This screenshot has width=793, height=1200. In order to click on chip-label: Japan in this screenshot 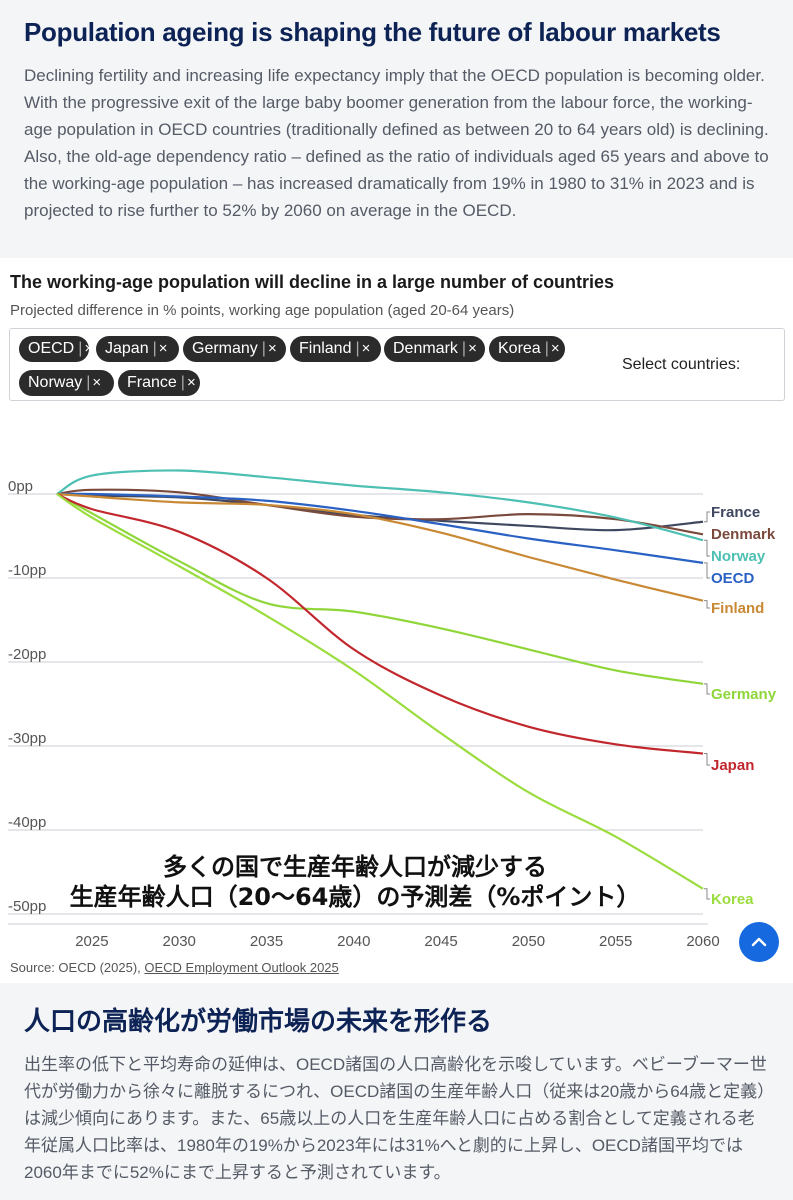, I will do `click(127, 348)`.